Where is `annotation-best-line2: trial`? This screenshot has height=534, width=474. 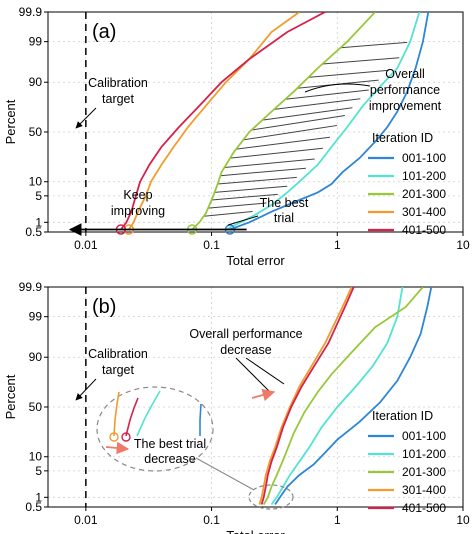 annotation-best-line2: trial is located at coordinates (284, 218).